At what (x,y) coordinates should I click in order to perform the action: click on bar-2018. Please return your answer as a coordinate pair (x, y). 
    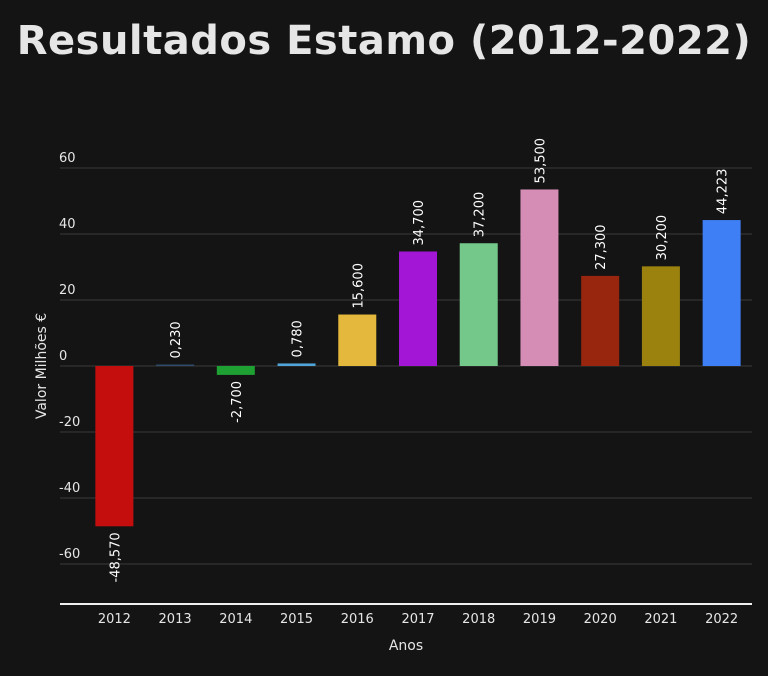
    Looking at the image, I should click on (478, 304).